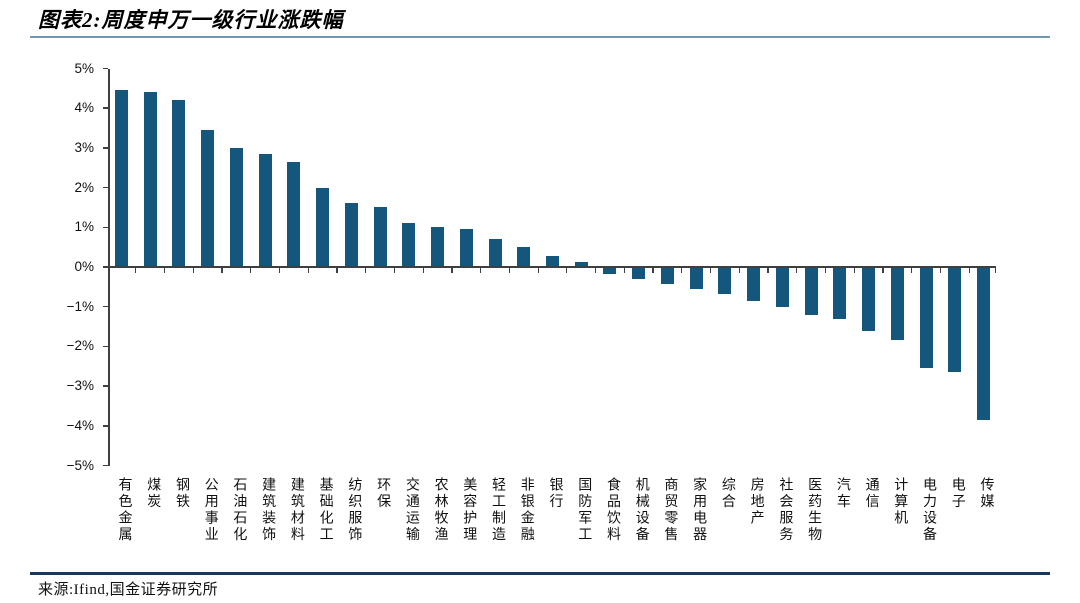 The image size is (1080, 603). I want to click on y-axis-tick-label: 1%, so click(84, 227).